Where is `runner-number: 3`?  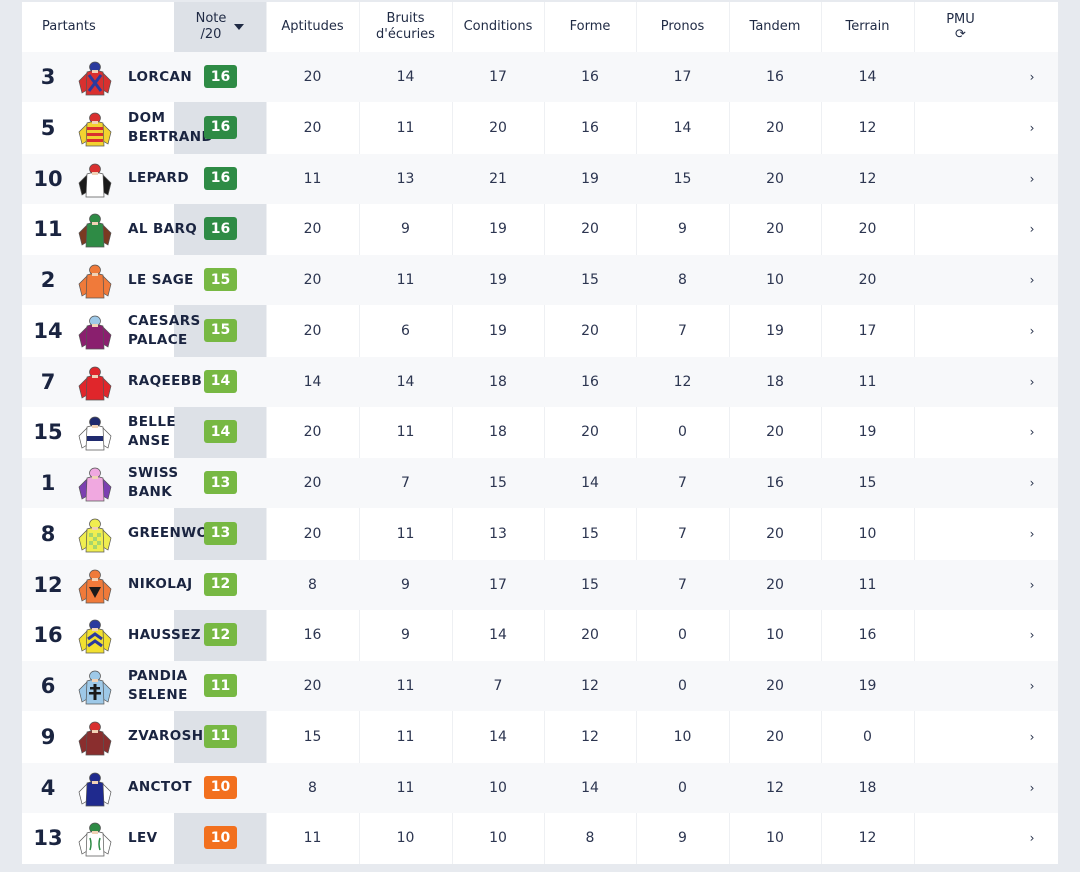 runner-number: 3 is located at coordinates (48, 77).